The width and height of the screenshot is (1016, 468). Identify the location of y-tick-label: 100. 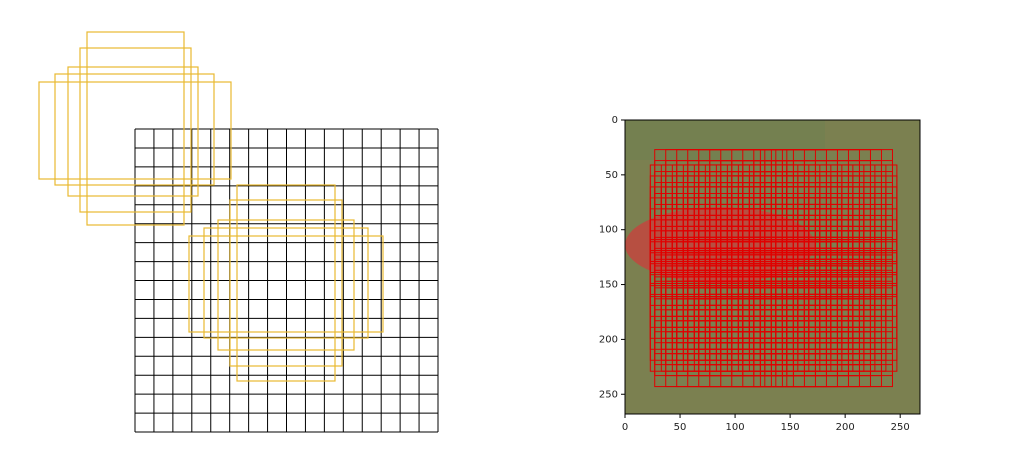
(608, 230).